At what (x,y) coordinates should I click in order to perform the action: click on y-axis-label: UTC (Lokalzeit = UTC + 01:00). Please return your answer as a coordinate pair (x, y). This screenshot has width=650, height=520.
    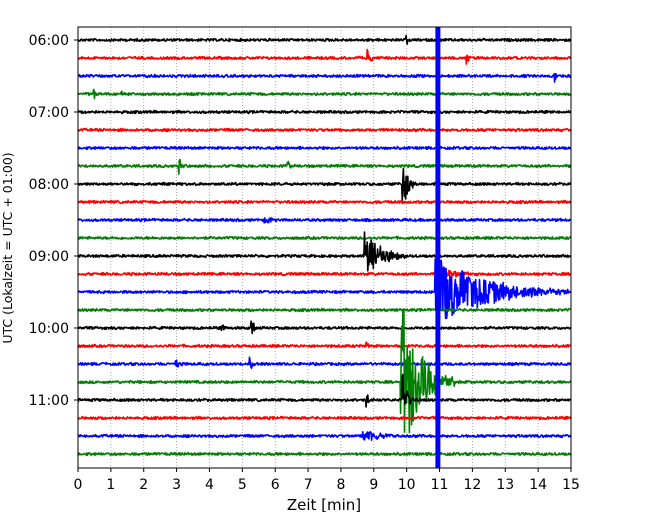
    Looking at the image, I should click on (7, 247).